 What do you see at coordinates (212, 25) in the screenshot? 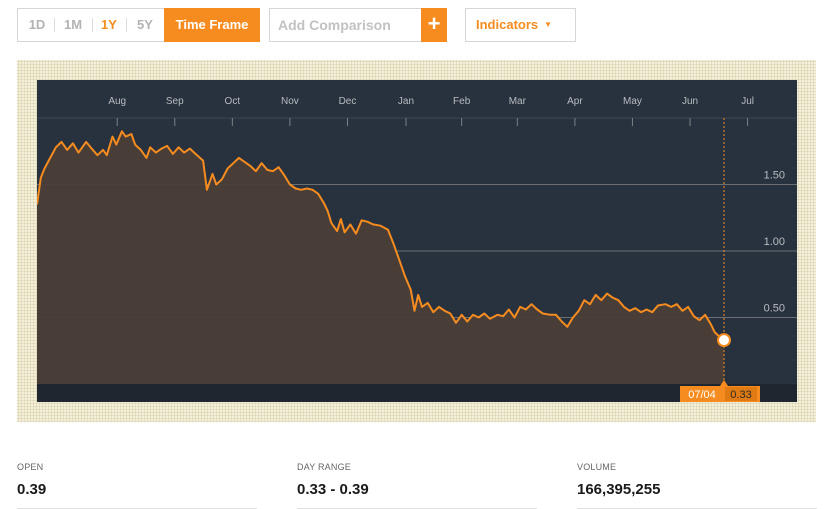
I see `time-frame-button: Time Frame` at bounding box center [212, 25].